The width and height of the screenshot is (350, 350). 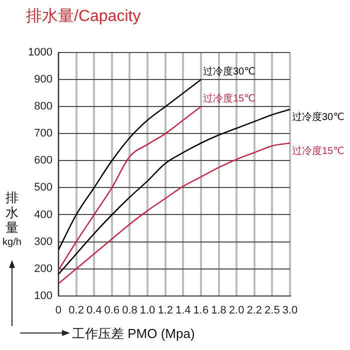 What do you see at coordinates (290, 310) in the screenshot?
I see `x-tick-label: 3.0` at bounding box center [290, 310].